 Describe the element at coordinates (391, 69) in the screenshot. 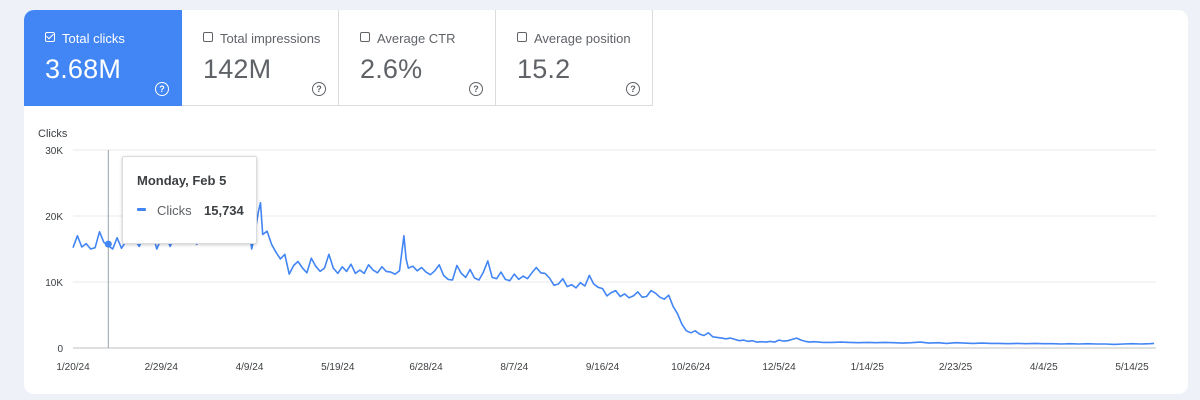

I see `metric-value: 2.6%` at that location.